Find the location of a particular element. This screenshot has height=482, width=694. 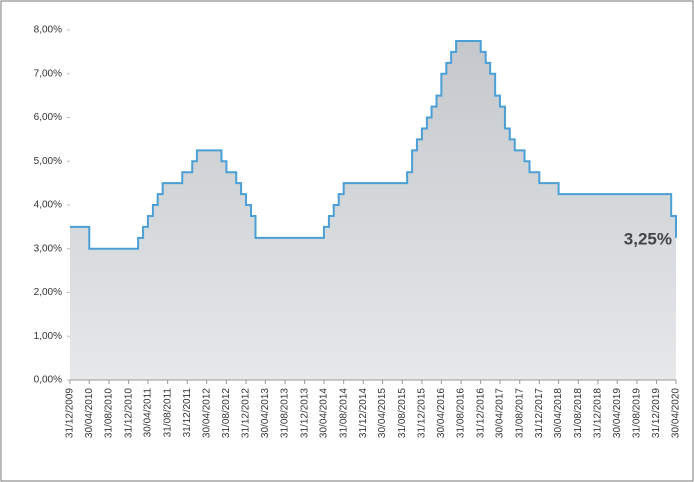

x-tick-label: 31/12/2018 is located at coordinates (598, 413).